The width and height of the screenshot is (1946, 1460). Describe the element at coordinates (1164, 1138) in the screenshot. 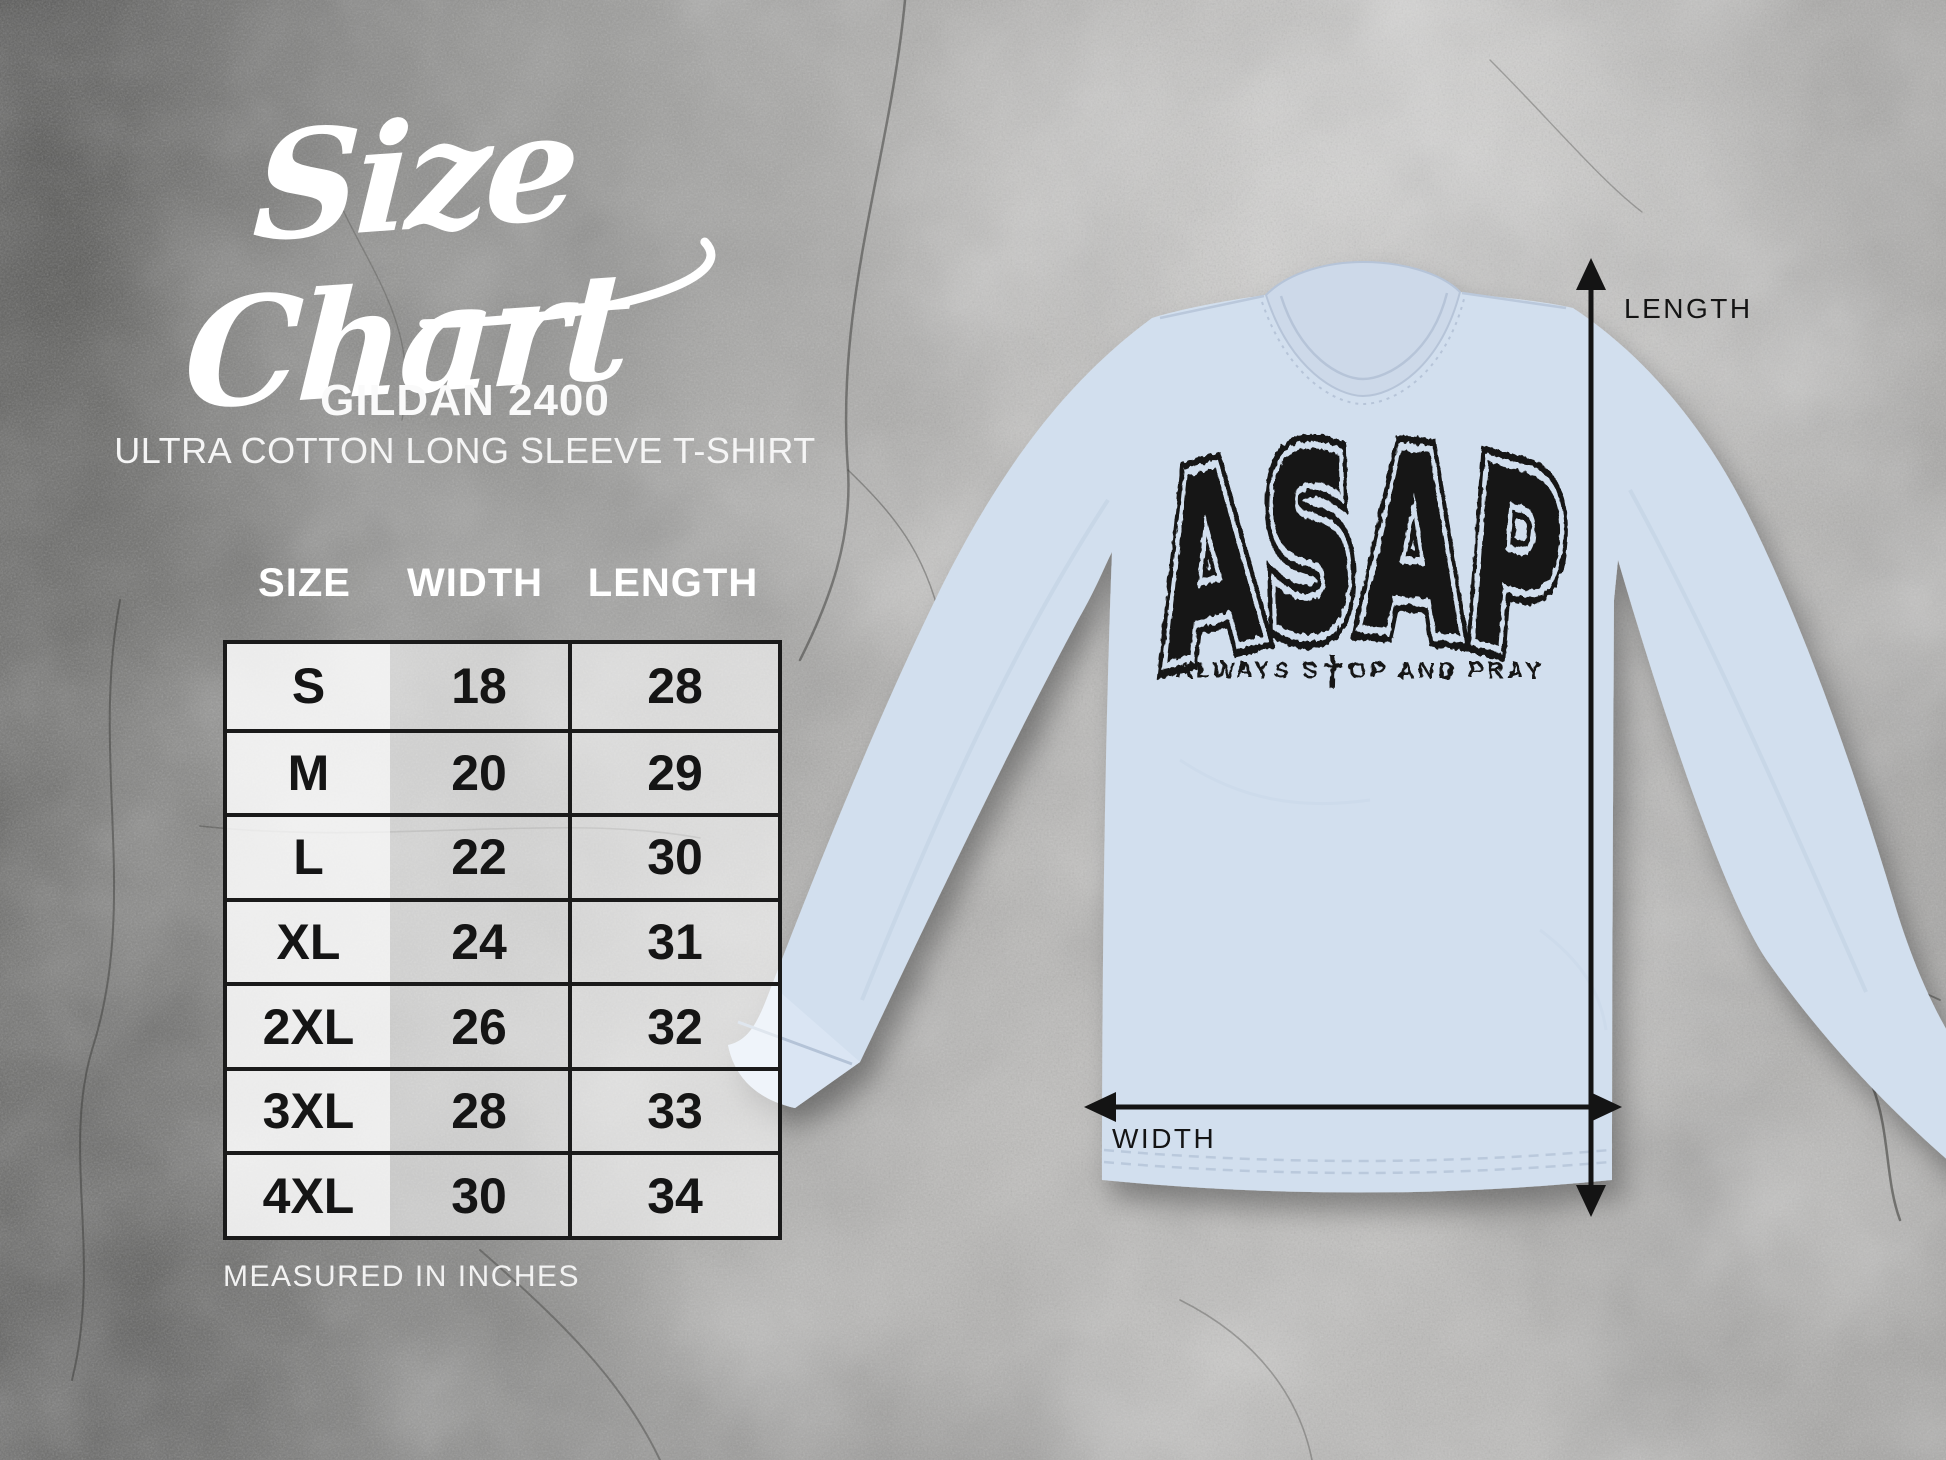

I see `width-label: WIDTH` at that location.